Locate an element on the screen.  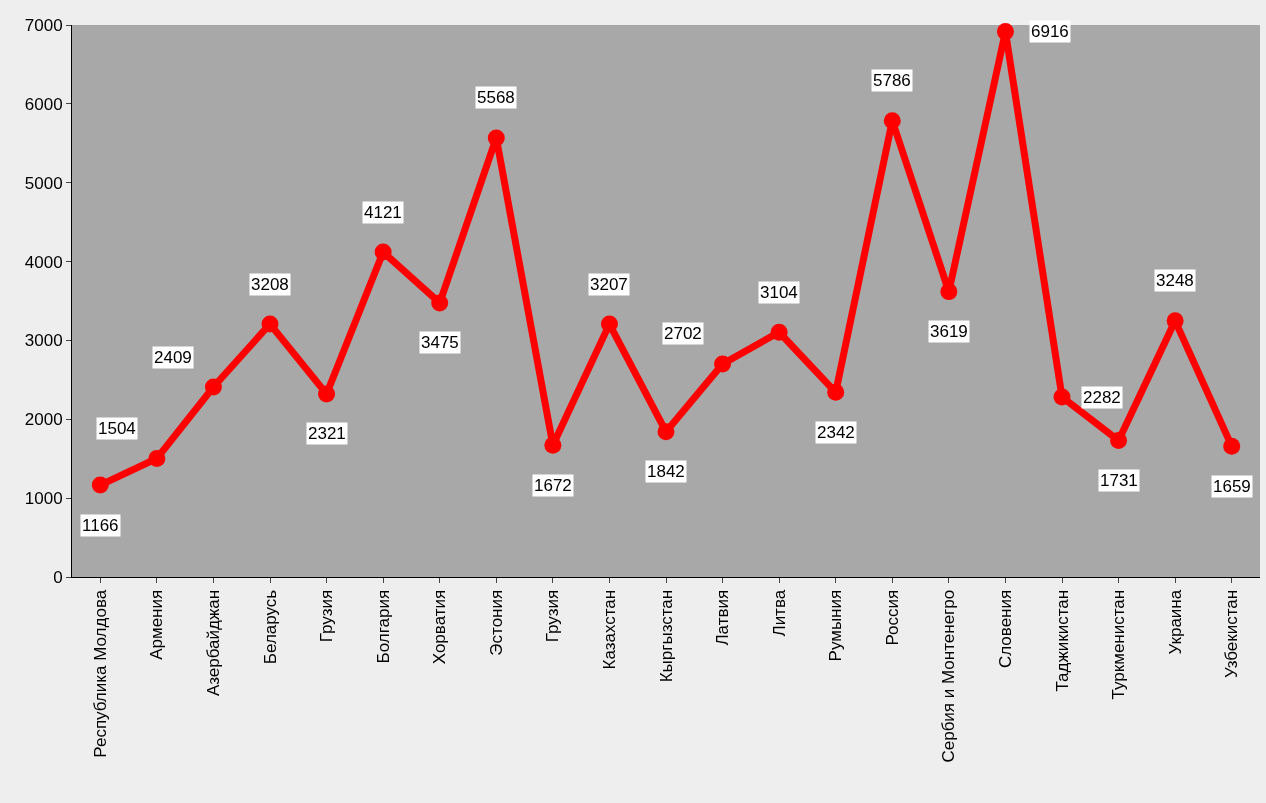
data-label: 3207 is located at coordinates (609, 284).